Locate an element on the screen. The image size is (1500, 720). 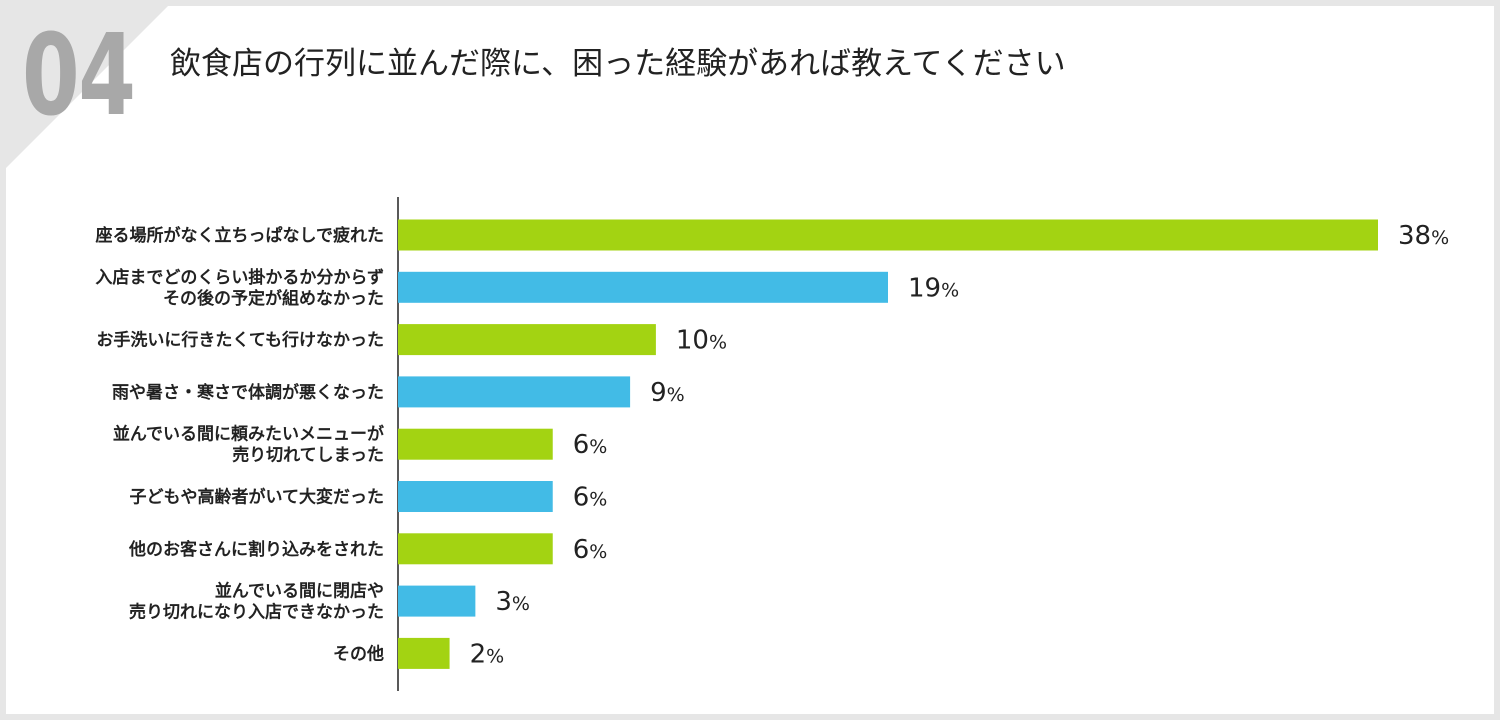
category-label: 子どもや高齢者がいて大変だった is located at coordinates (257, 497).